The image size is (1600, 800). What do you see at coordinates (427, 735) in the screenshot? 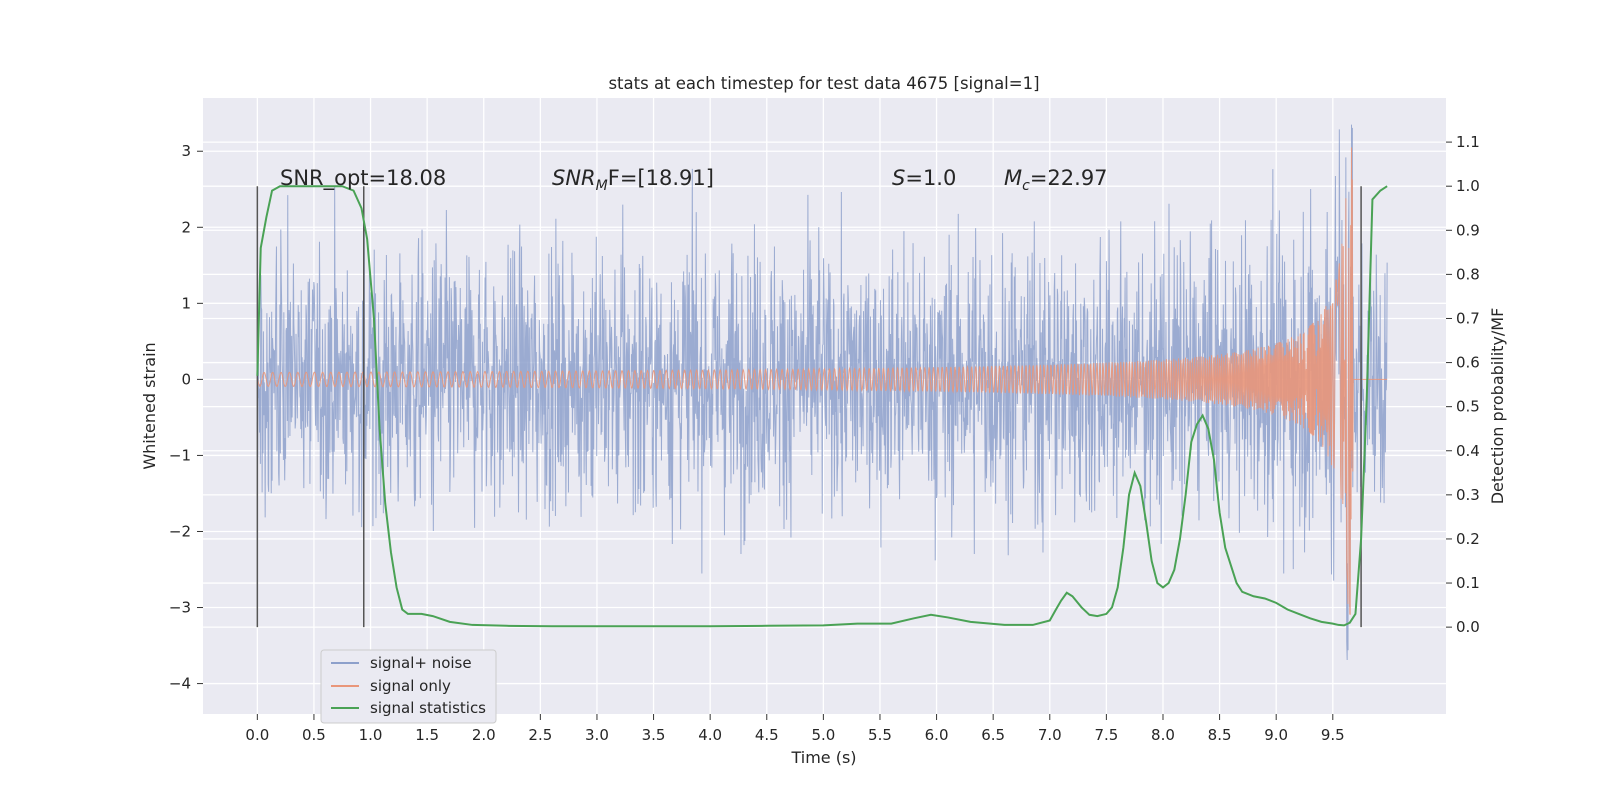
I see `x-tick-label: 1.5` at bounding box center [427, 735].